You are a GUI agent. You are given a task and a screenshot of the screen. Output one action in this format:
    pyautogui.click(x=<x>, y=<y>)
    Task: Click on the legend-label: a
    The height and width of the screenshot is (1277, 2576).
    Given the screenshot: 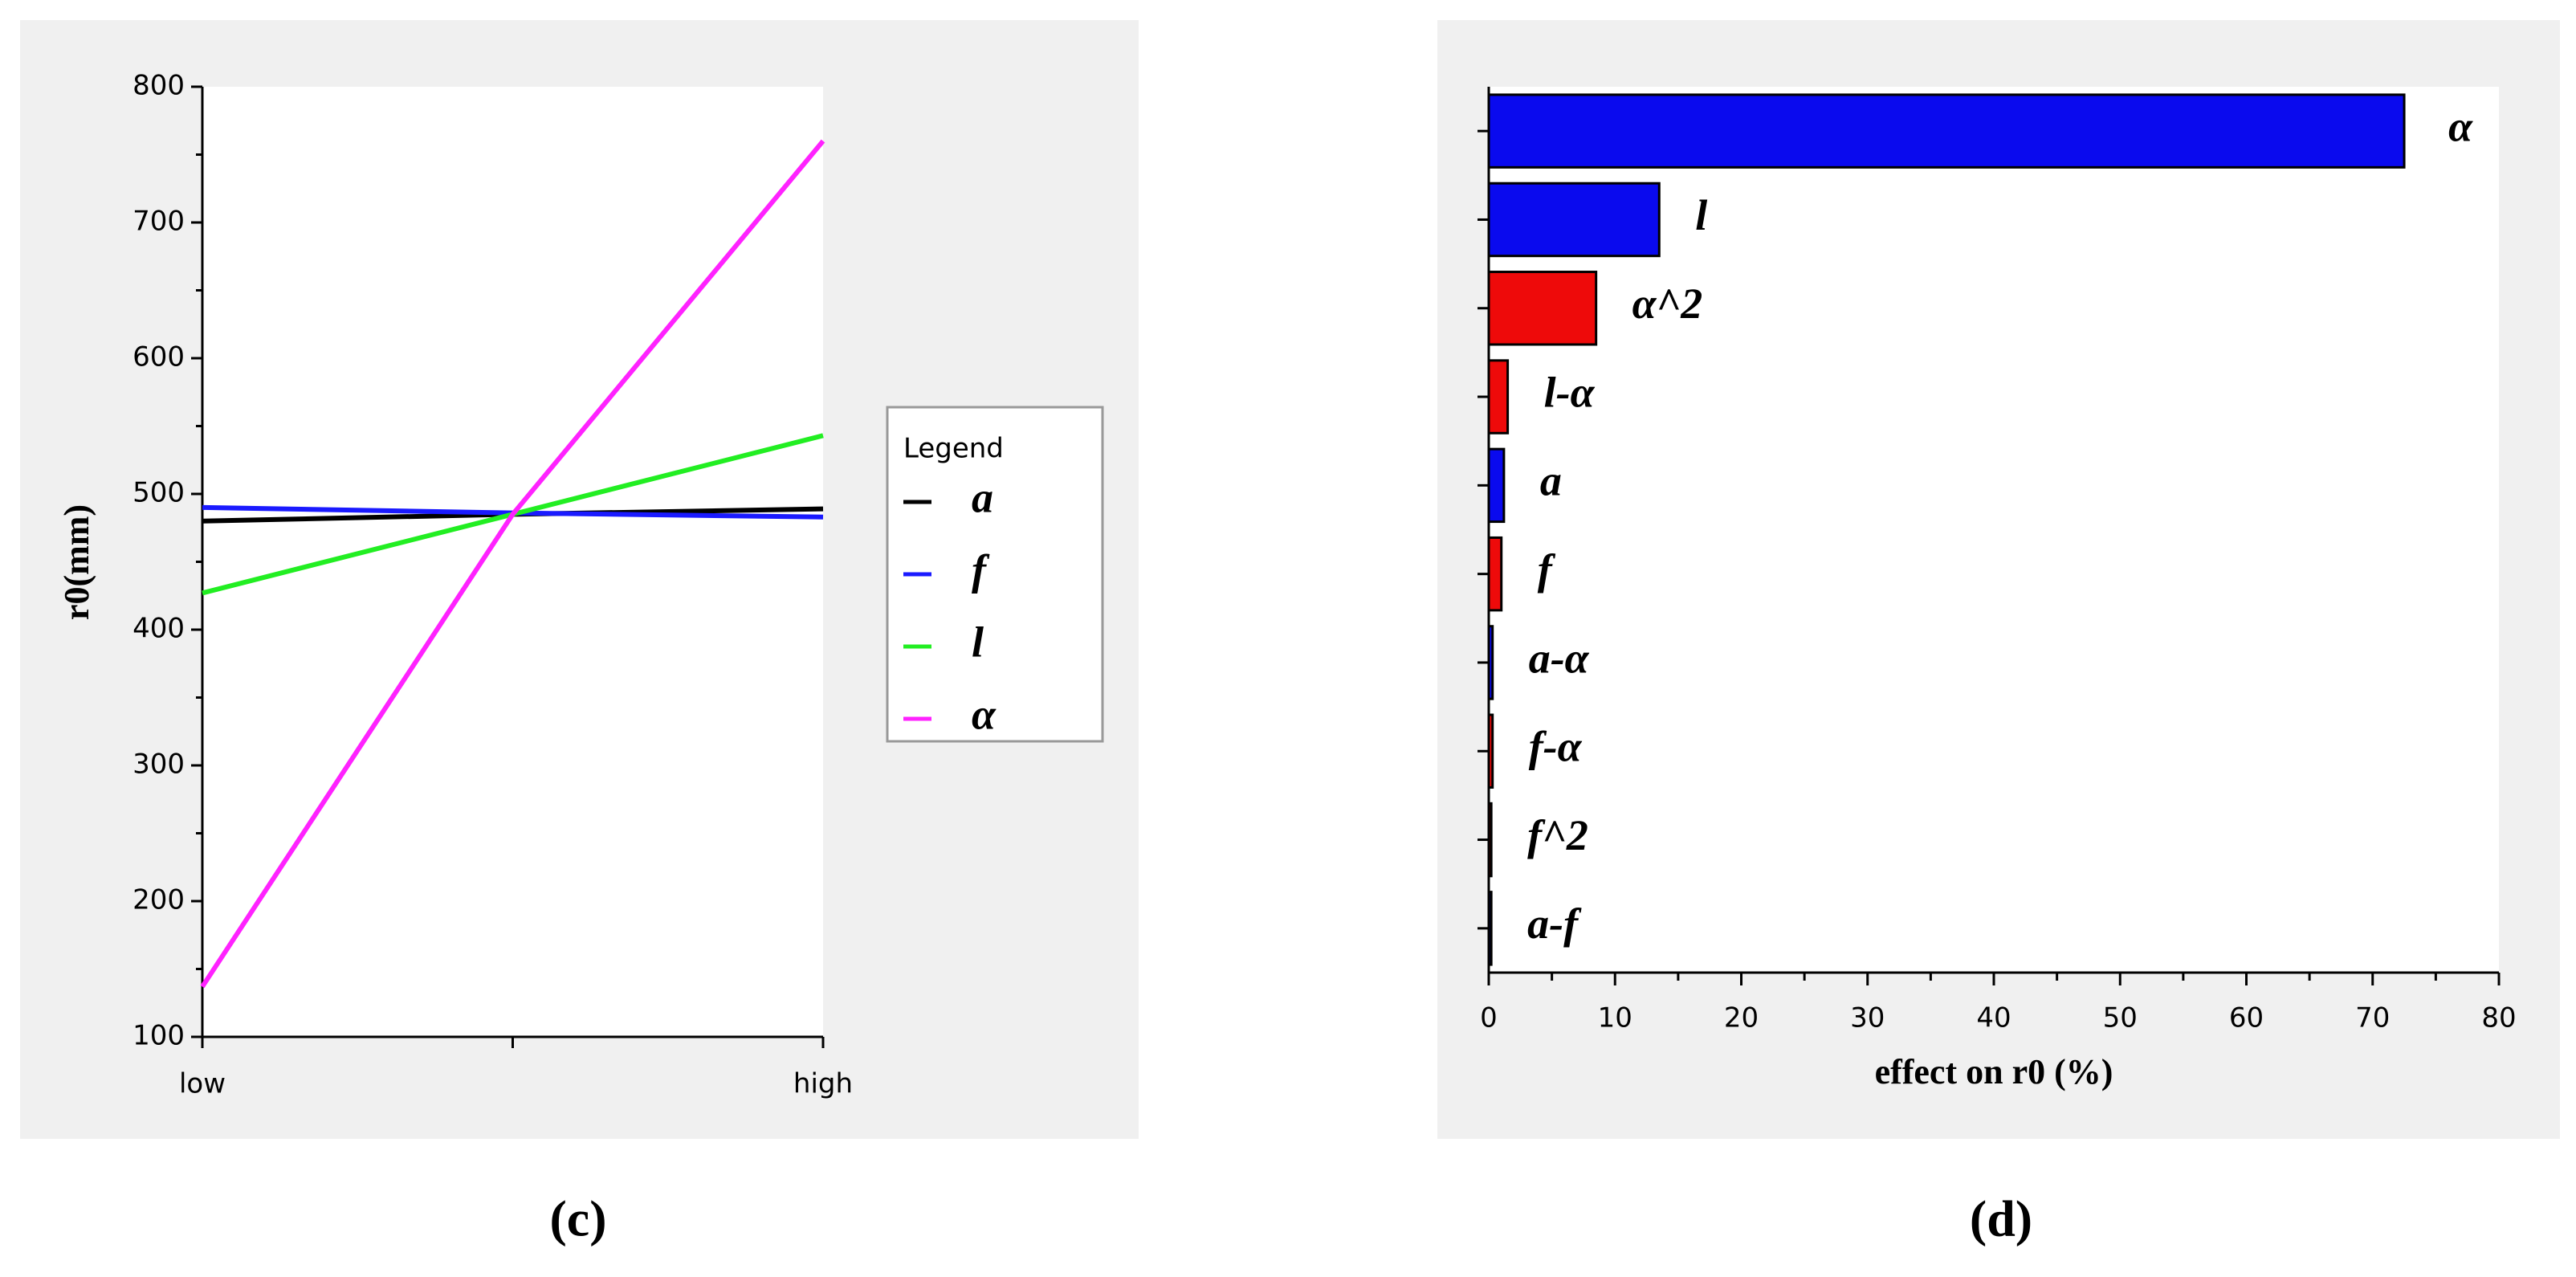 What is the action you would take?
    pyautogui.click(x=982, y=497)
    